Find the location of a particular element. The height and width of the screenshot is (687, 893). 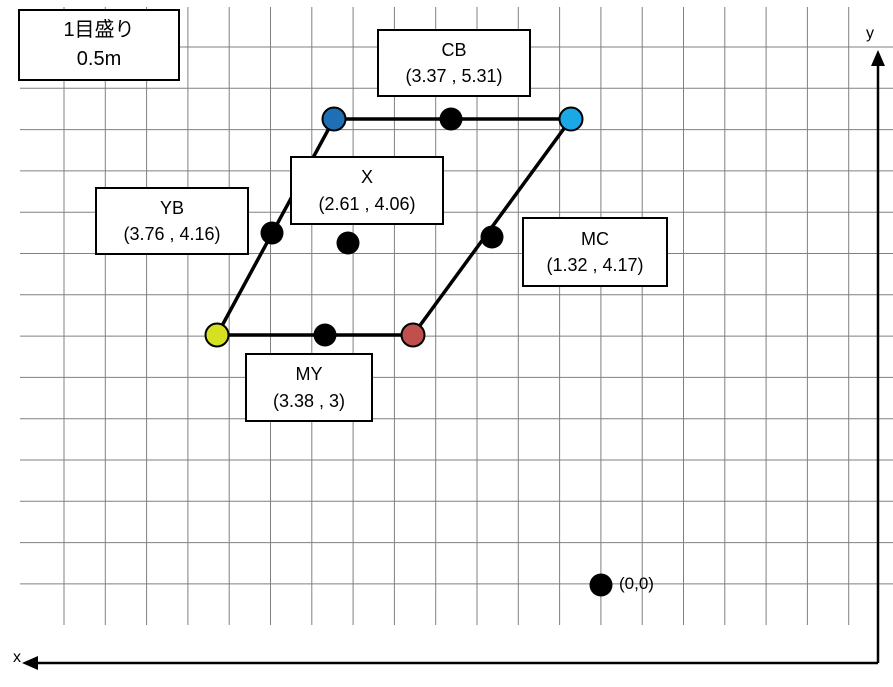

vertex-red is located at coordinates (413, 335).